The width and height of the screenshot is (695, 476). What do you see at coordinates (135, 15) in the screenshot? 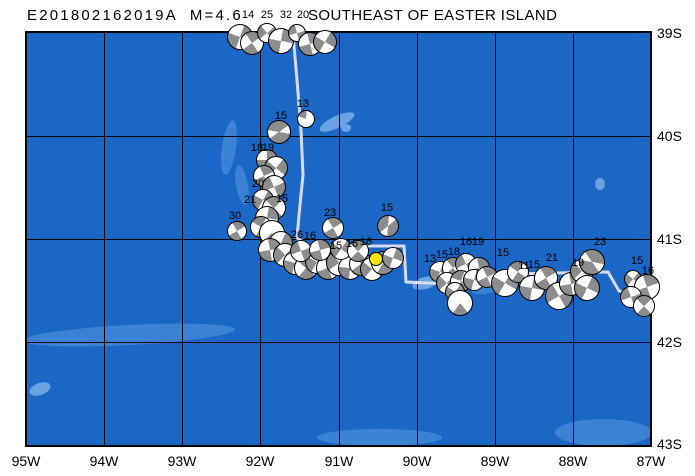
I see `event-id-title: E201802162019A M=4.6` at bounding box center [135, 15].